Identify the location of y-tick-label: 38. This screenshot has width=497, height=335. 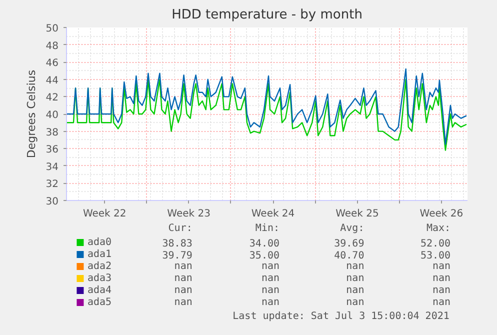
(52, 132).